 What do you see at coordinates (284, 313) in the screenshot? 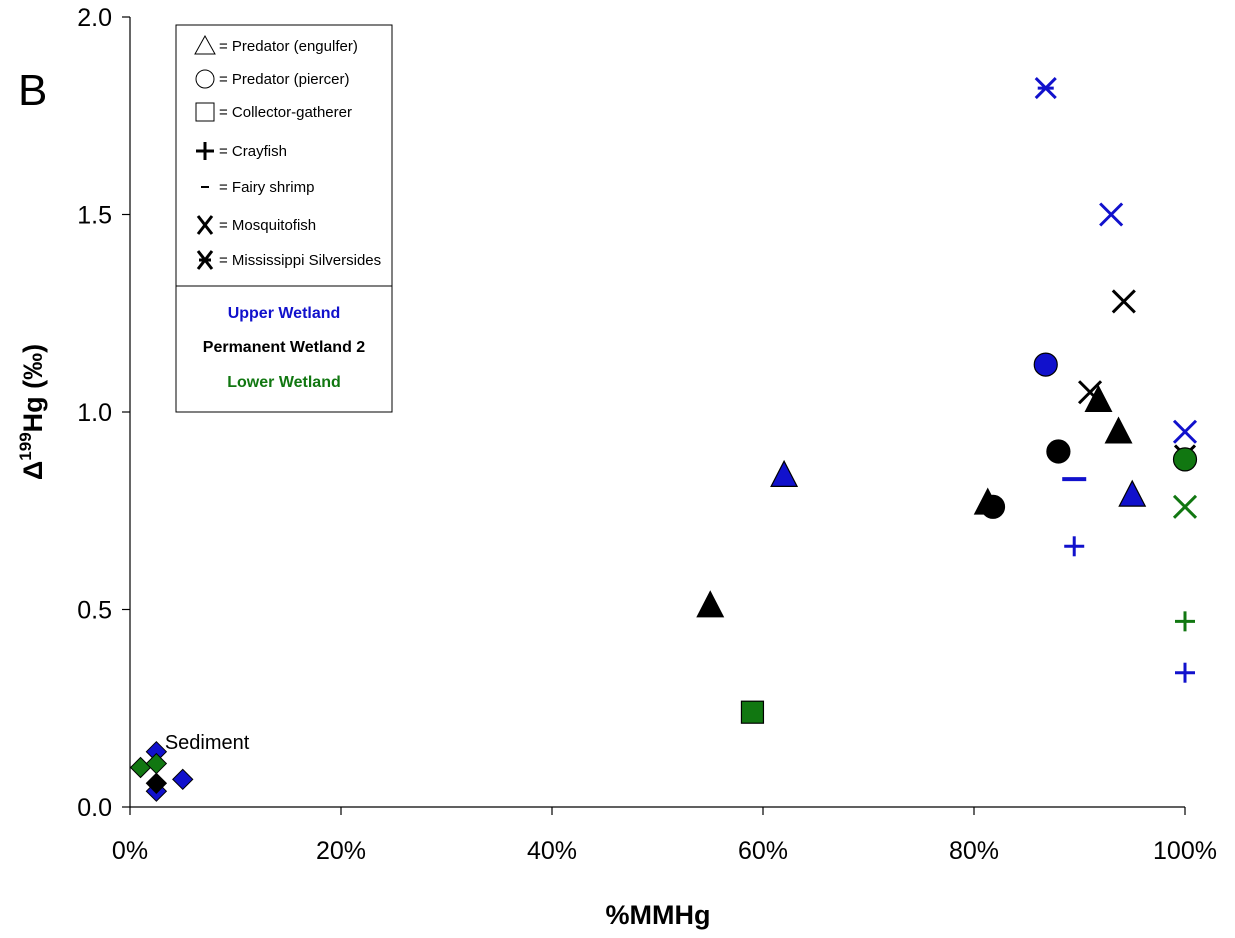
I see `legend-region-0: Upper Wetland` at bounding box center [284, 313].